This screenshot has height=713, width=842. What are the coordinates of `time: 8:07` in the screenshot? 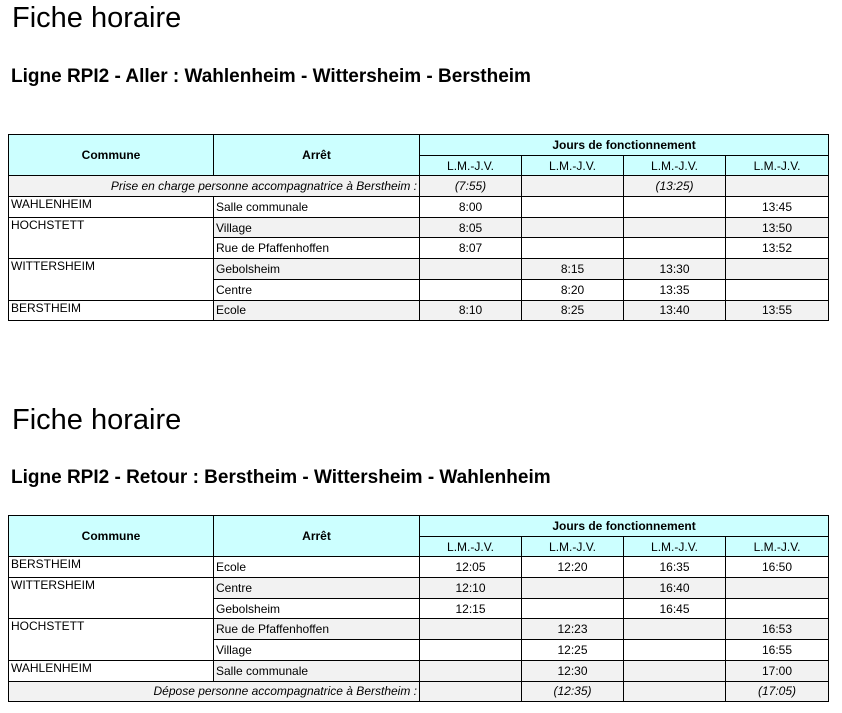 It's located at (470, 248).